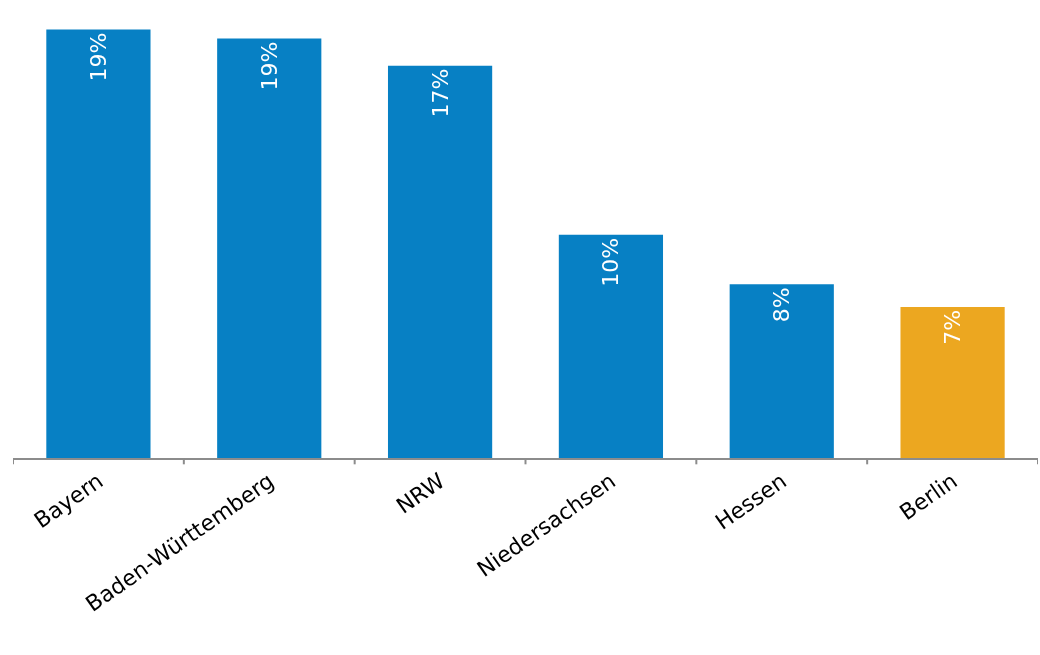  Describe the element at coordinates (782, 305) in the screenshot. I see `data-label: 8%` at that location.